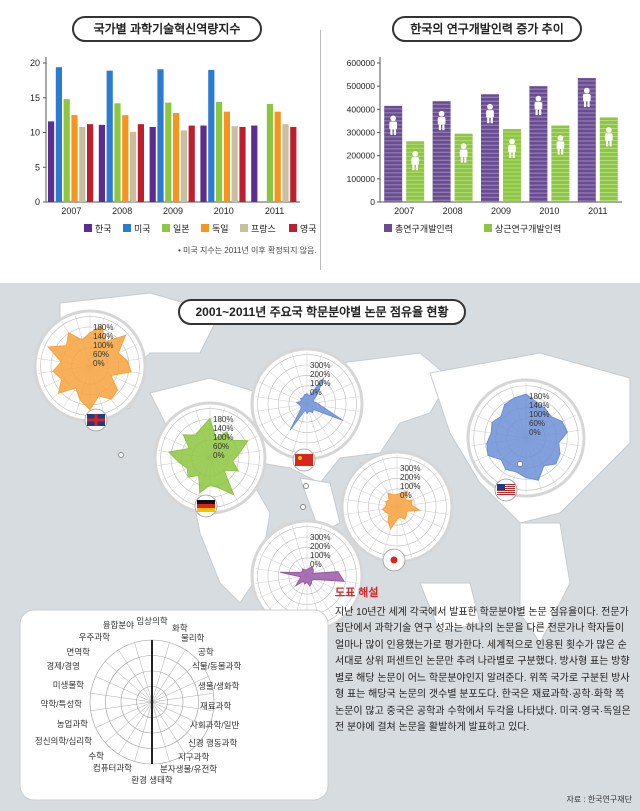 The width and height of the screenshot is (640, 811). I want to click on x-tick-label: 2008, so click(453, 211).